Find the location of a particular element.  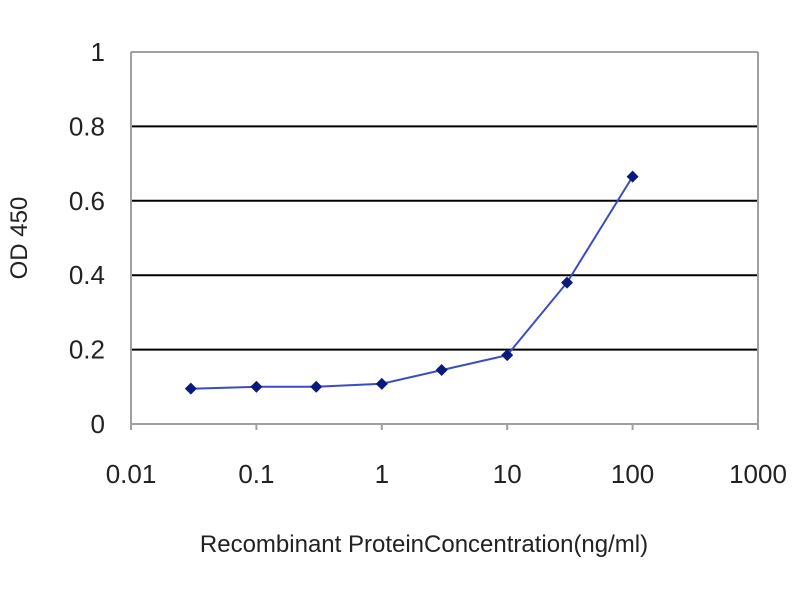

x-tick-label: 0.1 is located at coordinates (256, 474).